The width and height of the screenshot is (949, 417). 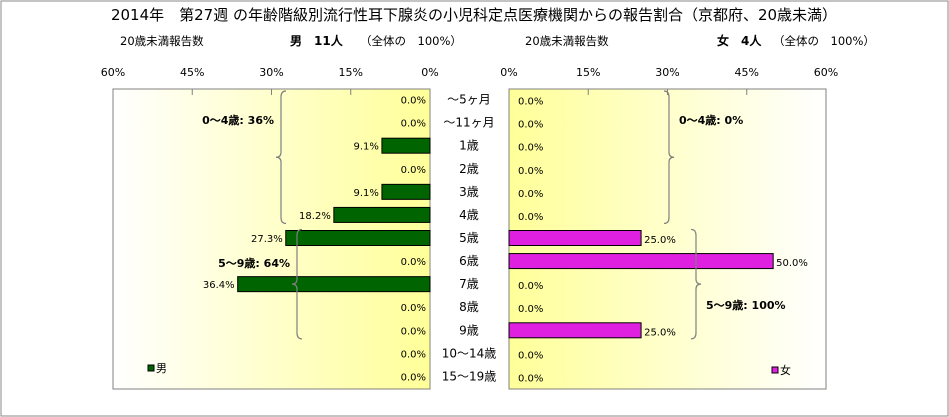 What do you see at coordinates (317, 40) in the screenshot?
I see `left-sex-count: 男 11人` at bounding box center [317, 40].